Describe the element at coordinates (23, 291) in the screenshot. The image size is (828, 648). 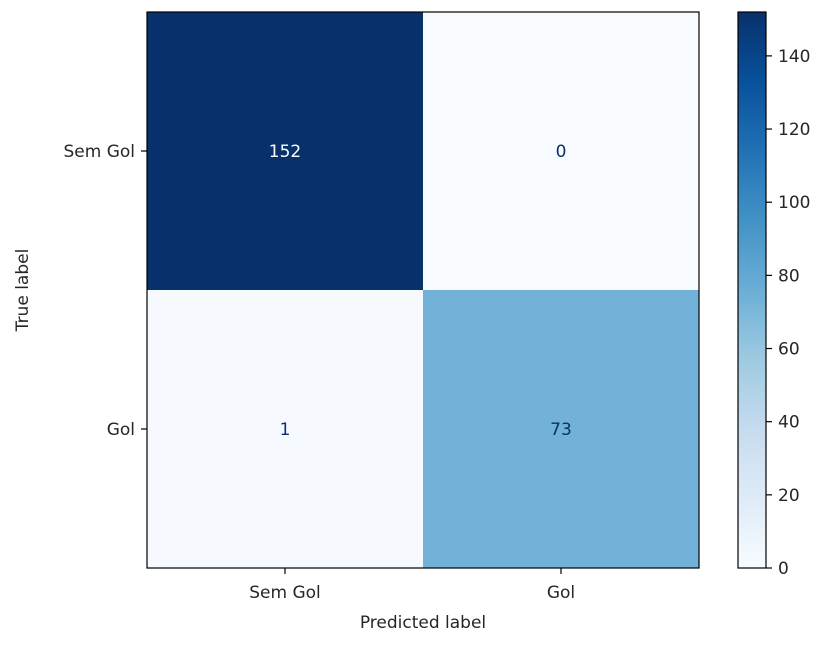
I see `y-axis-label: True label` at that location.